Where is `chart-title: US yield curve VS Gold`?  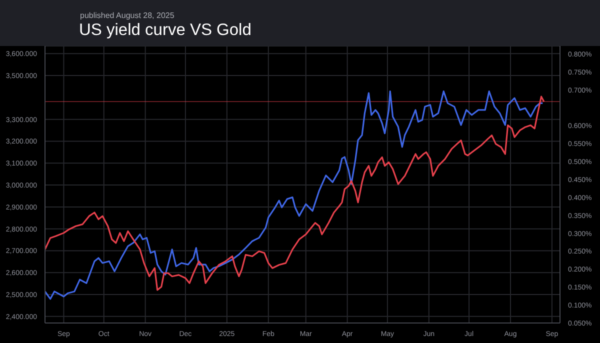
chart-title: US yield curve VS Gold is located at coordinates (165, 30).